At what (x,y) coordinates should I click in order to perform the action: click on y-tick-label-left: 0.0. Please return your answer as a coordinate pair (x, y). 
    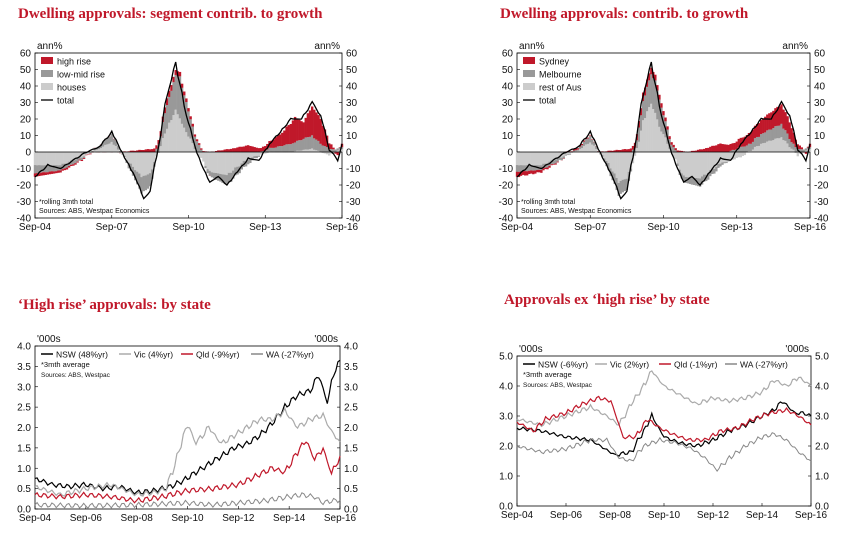
    Looking at the image, I should click on (24, 510).